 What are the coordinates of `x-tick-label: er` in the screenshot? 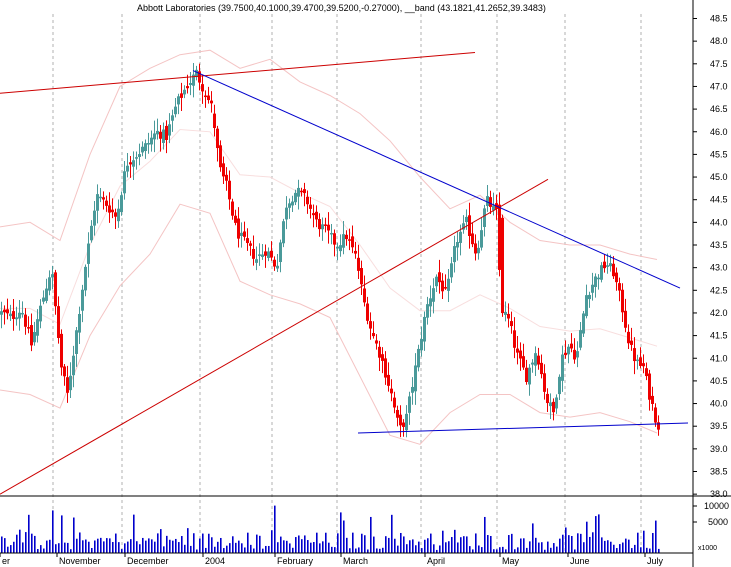 It's located at (6, 561).